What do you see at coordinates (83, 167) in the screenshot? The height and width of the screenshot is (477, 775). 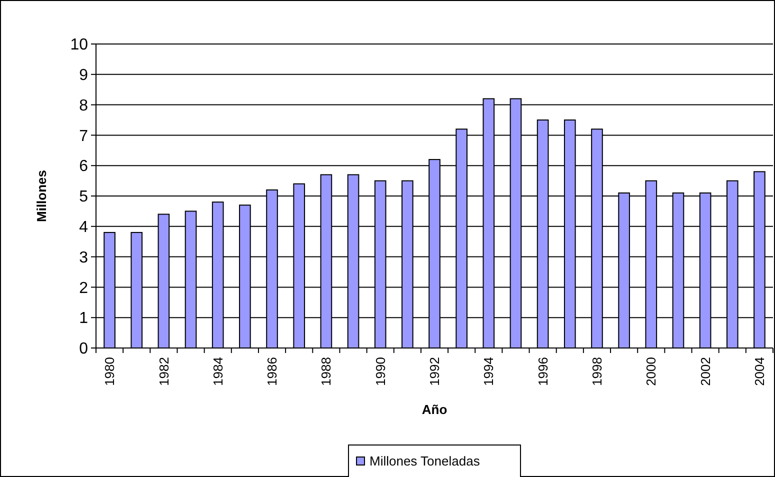 I see `y-tick-label: 6` at bounding box center [83, 167].